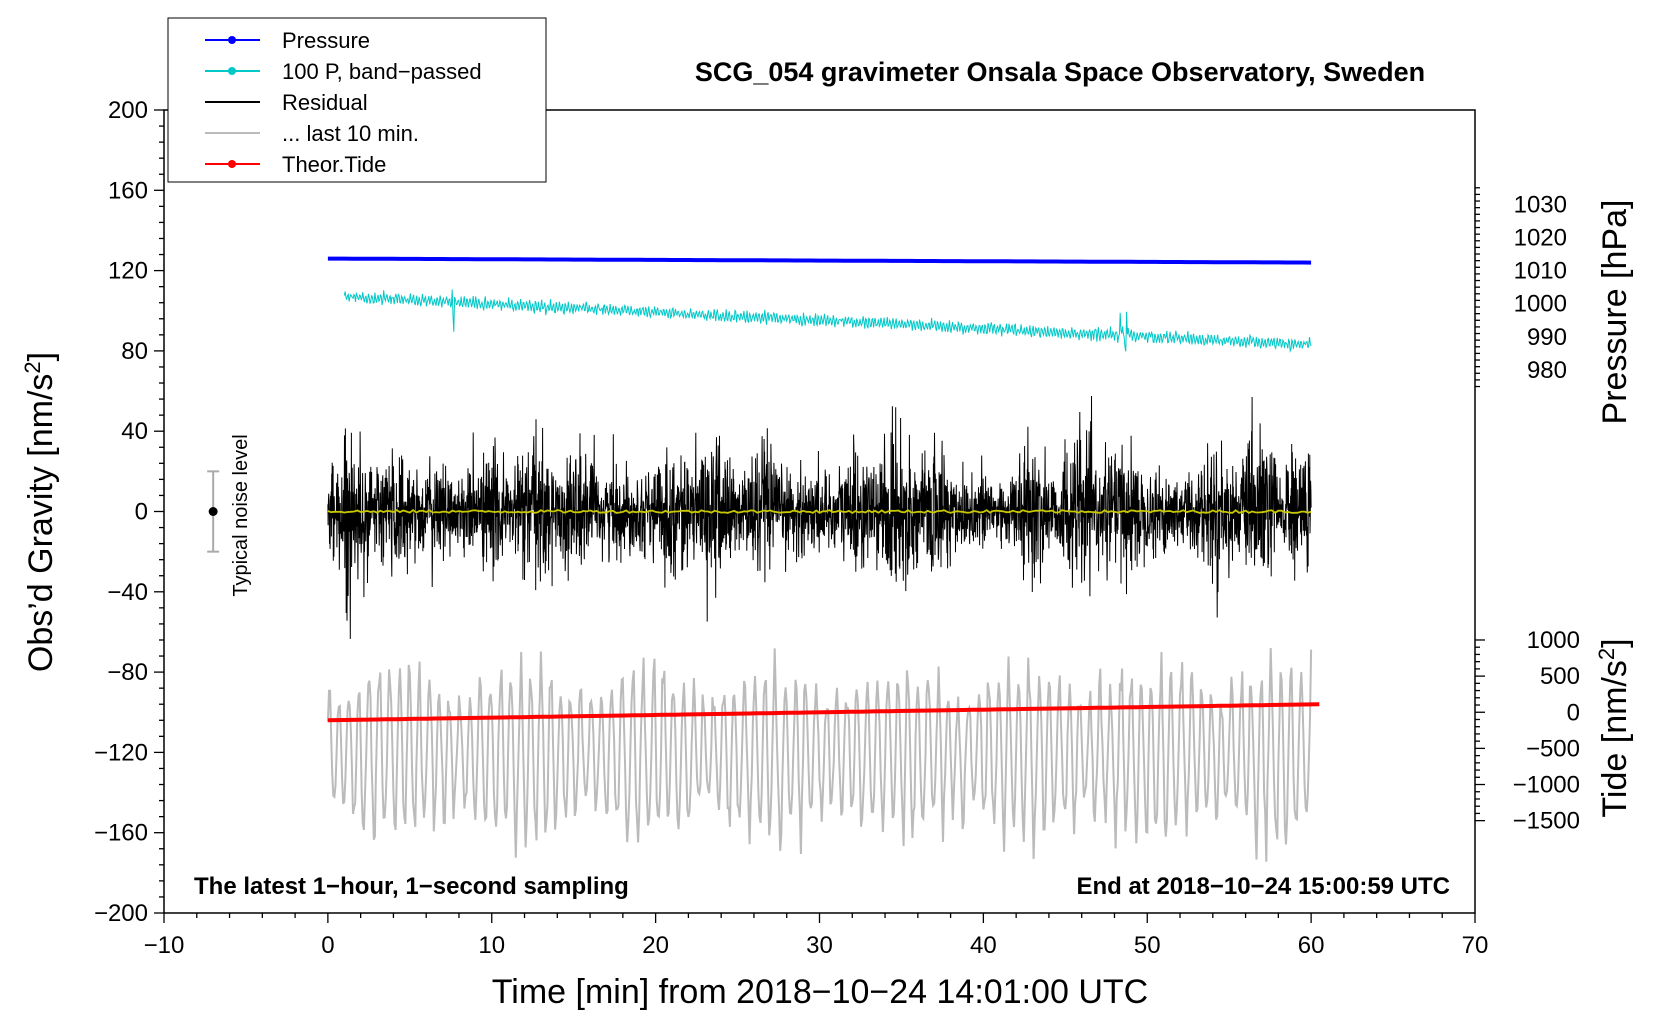 Image resolution: width=1660 pixels, height=1020 pixels. I want to click on y-axis-left-title: Obs’d Gravity [nm/s2], so click(40, 512).